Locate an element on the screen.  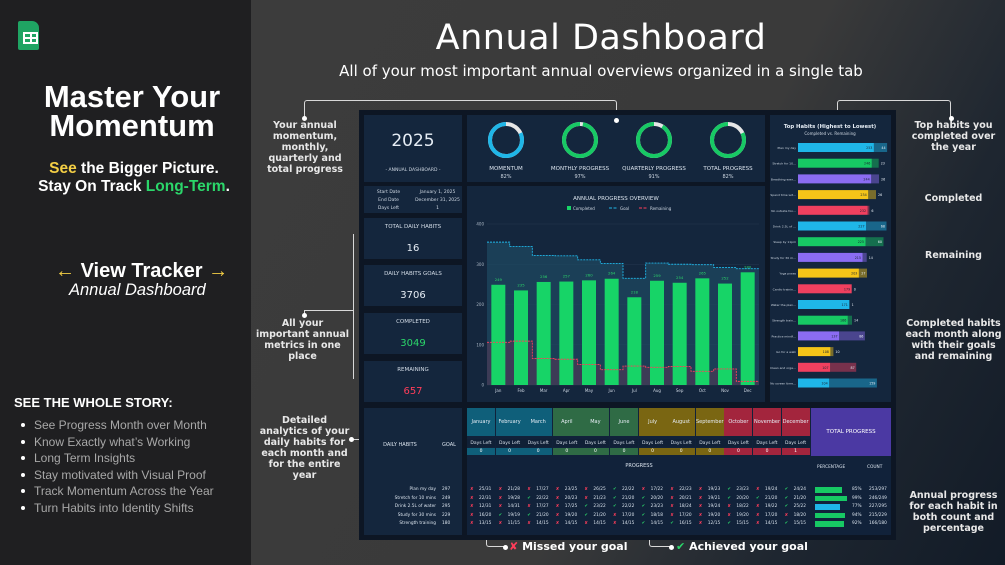
habit-name-label: Yoga poses is located at coordinates (787, 274).